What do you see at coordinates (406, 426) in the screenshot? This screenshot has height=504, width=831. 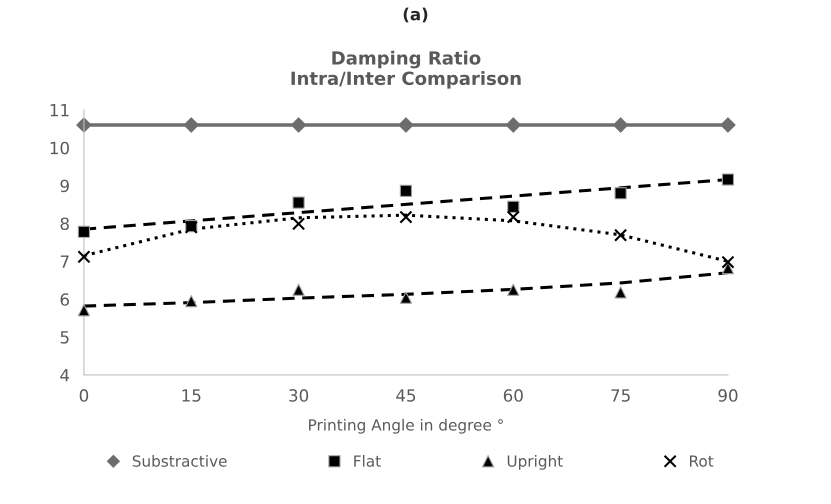 I see `x-axis-title: Printing Angle in degree °` at bounding box center [406, 426].